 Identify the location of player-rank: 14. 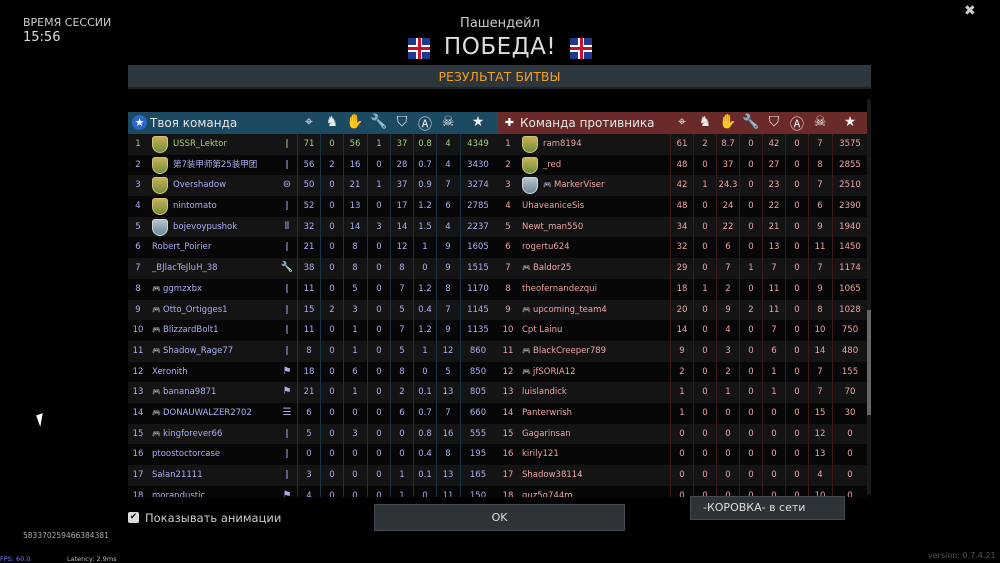
(508, 412).